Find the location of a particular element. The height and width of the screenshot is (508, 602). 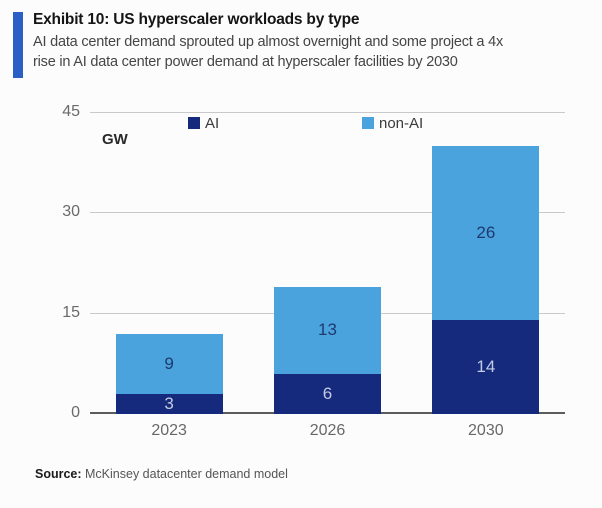

x-tick-label: 2030 is located at coordinates (486, 430).